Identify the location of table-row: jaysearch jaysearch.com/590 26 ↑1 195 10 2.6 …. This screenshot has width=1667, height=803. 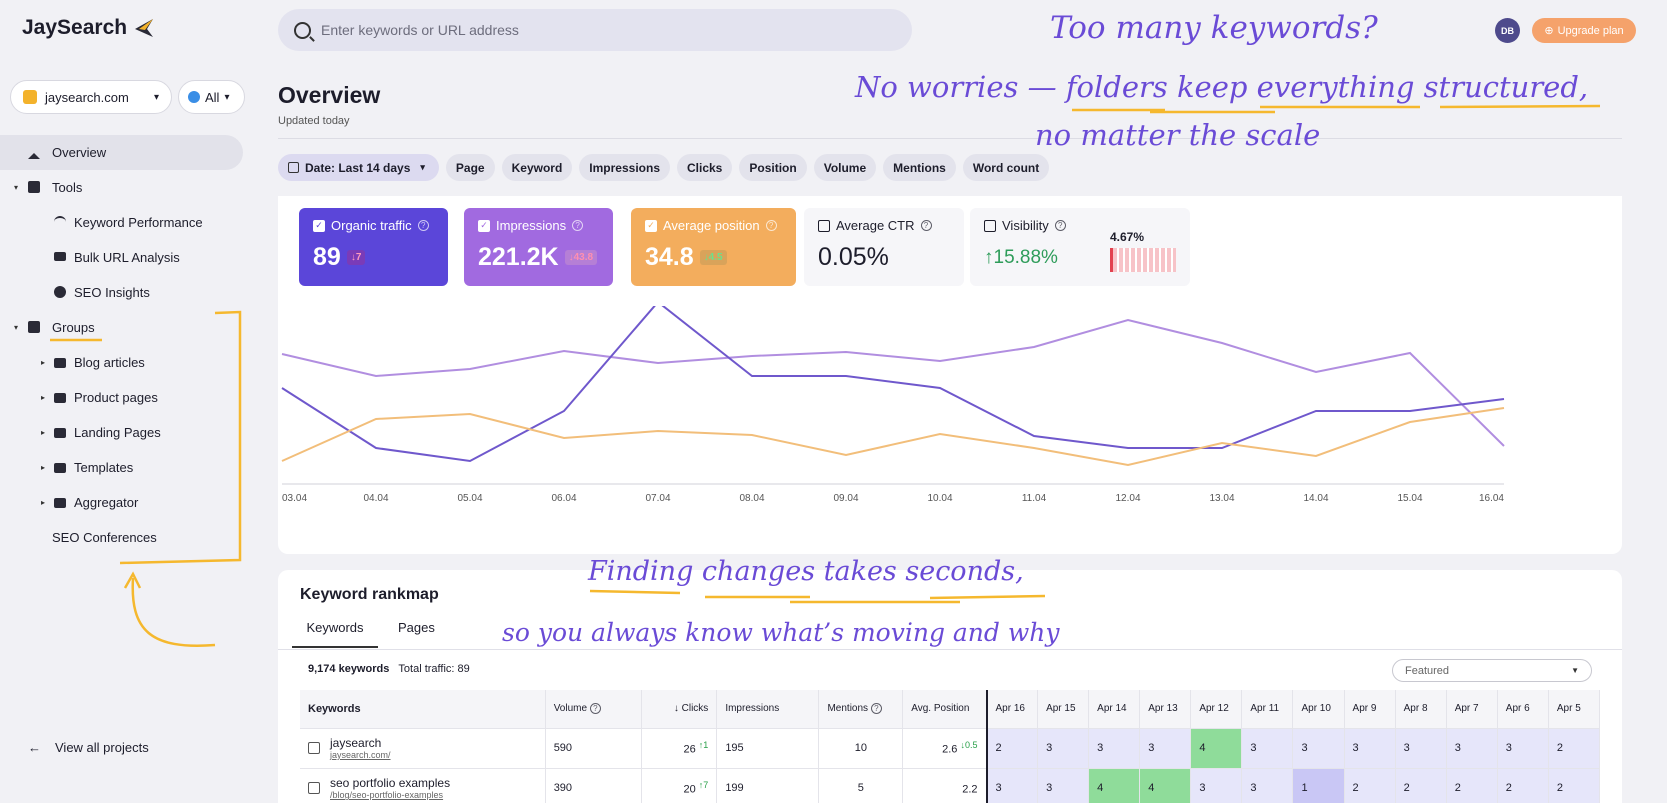
(950, 747).